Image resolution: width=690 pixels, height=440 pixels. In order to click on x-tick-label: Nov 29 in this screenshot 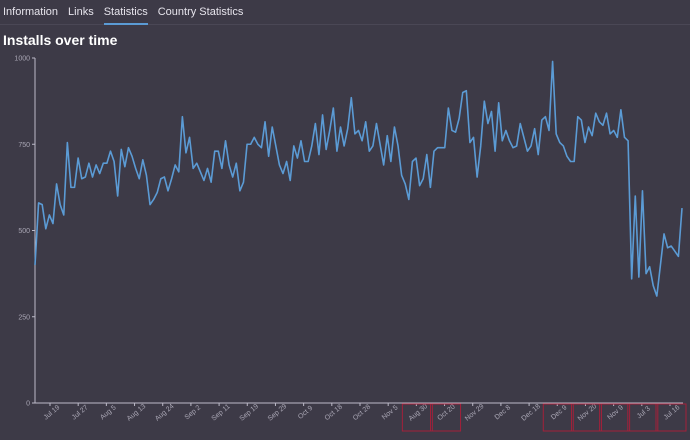, I will do `click(475, 413)`.